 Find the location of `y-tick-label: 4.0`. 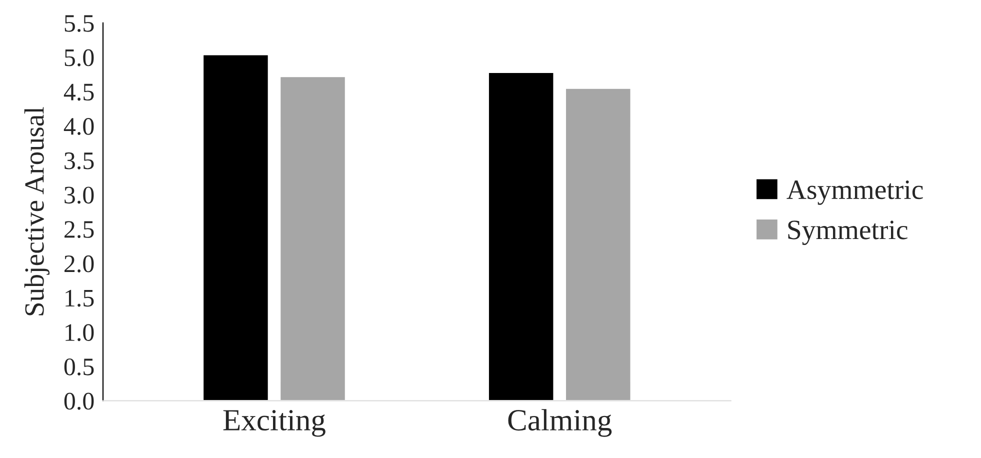

y-tick-label: 4.0 is located at coordinates (79, 126).